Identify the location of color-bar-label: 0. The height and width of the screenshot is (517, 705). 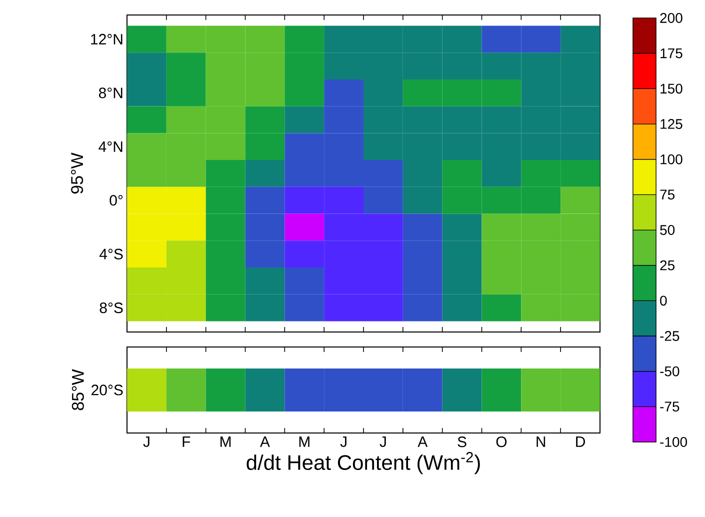
(663, 301).